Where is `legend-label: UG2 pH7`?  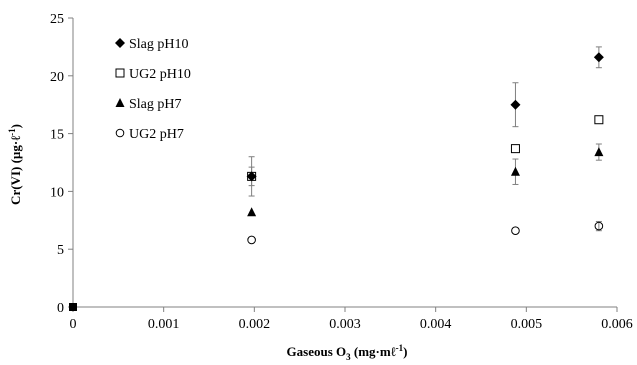
legend-label: UG2 pH7 is located at coordinates (156, 134).